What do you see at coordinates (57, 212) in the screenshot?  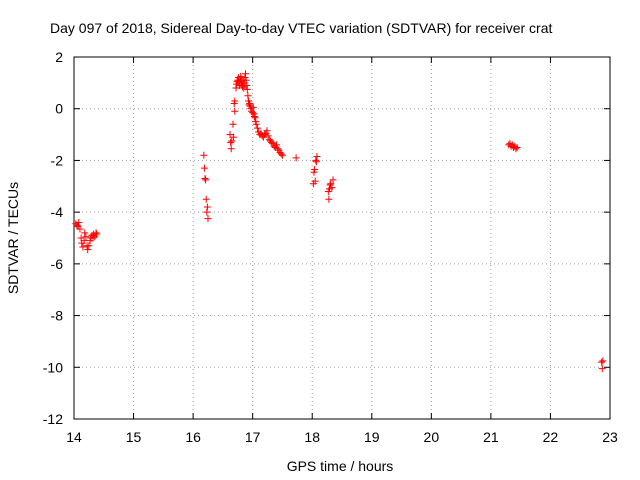 I see `y-tick-label: -4` at bounding box center [57, 212].